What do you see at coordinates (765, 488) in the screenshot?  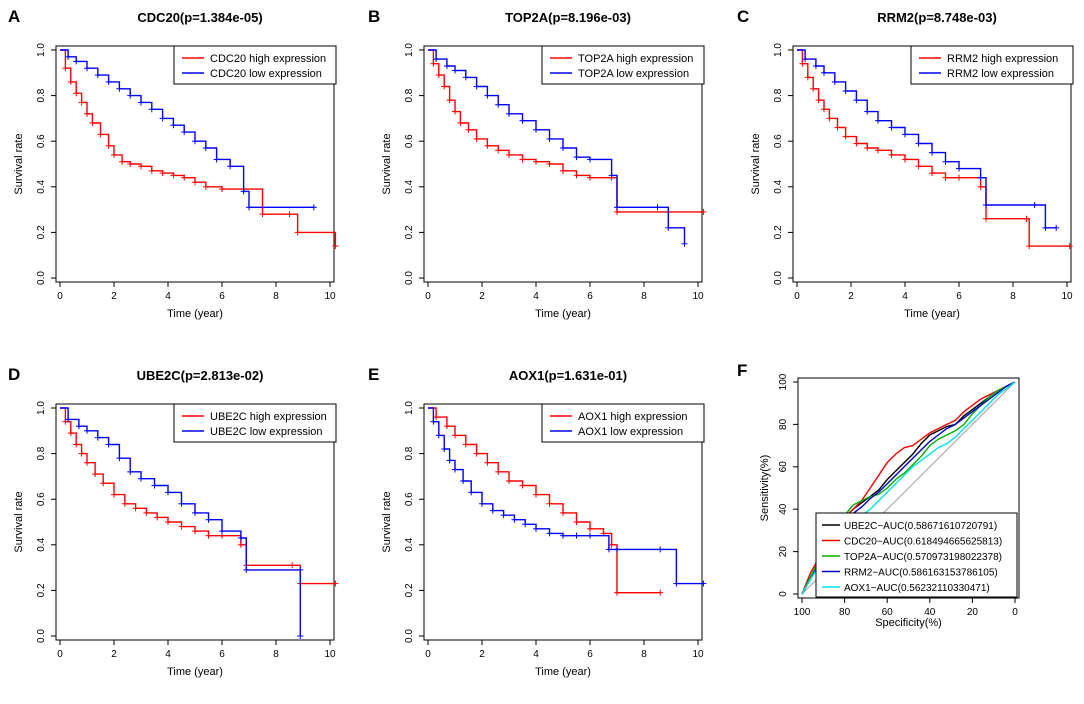 I see `y-axis-label: Sensitivity(%)` at bounding box center [765, 488].